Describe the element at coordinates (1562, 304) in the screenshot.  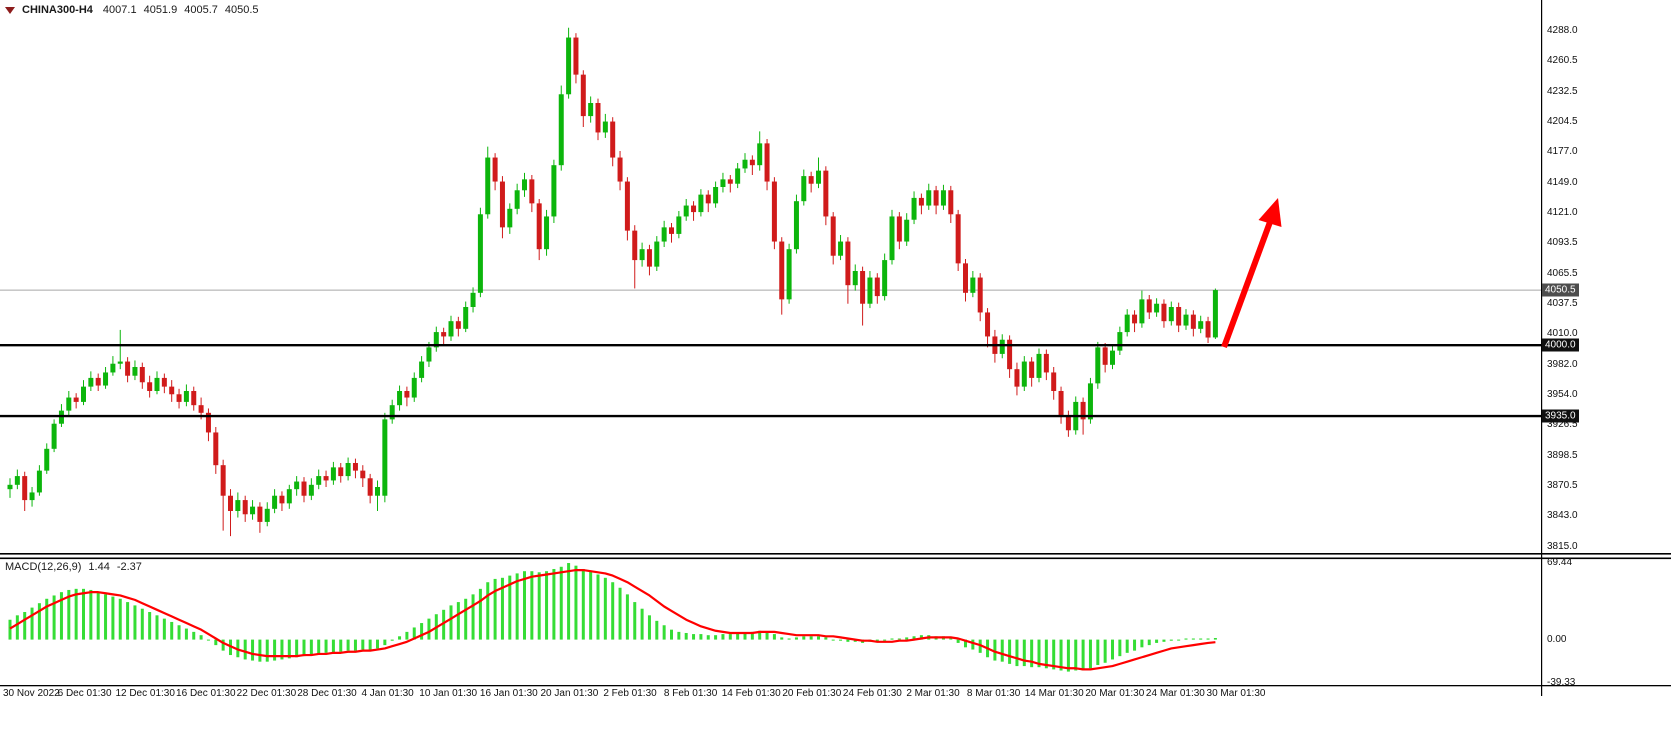
I see `price-axis-label: 4037.5` at that location.